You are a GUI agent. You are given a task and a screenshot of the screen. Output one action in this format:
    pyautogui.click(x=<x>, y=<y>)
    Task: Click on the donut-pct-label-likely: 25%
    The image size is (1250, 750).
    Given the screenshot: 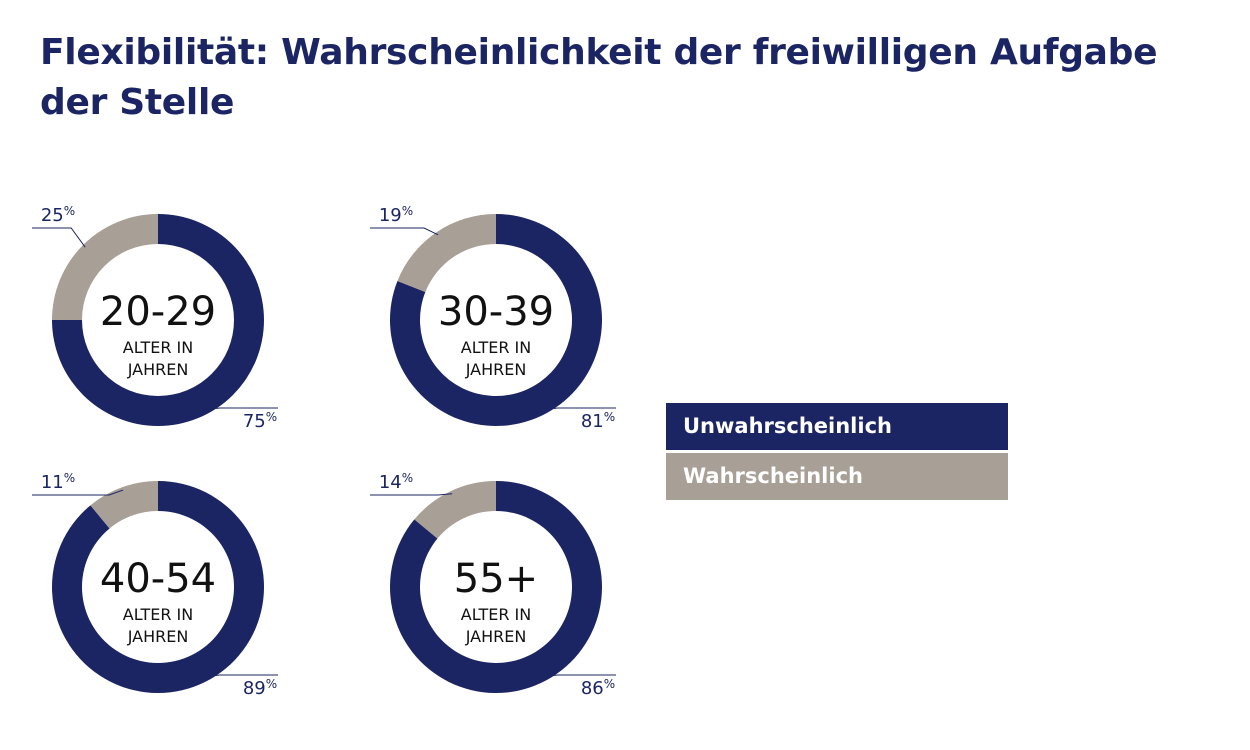 What is the action you would take?
    pyautogui.click(x=58, y=215)
    